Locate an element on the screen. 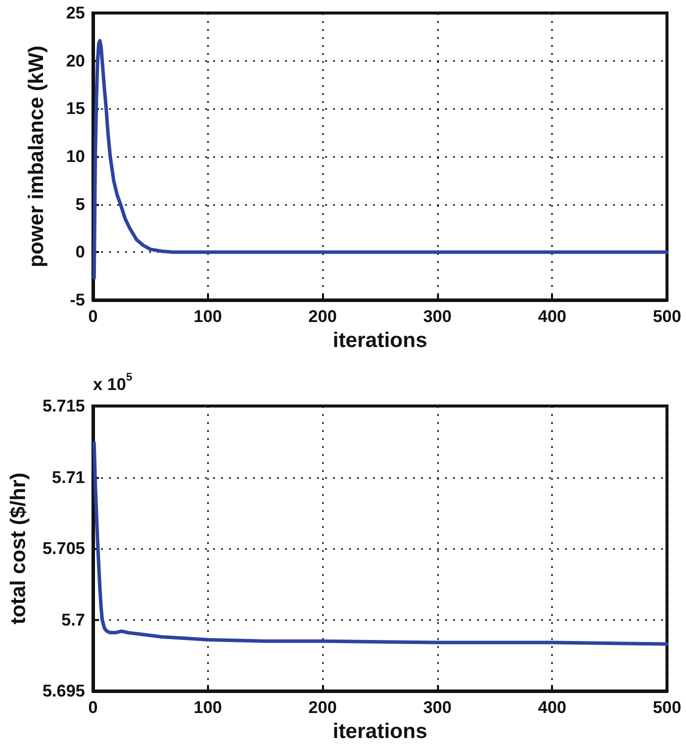 This screenshot has width=686, height=747. y-tick-label: 10 is located at coordinates (75, 156).